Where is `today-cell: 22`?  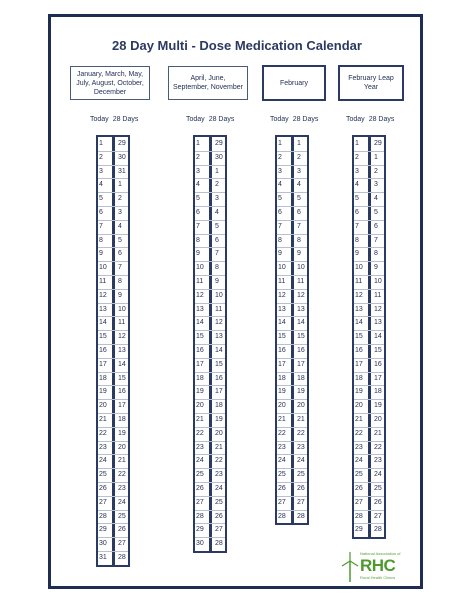 today-cell: 22 is located at coordinates (200, 433).